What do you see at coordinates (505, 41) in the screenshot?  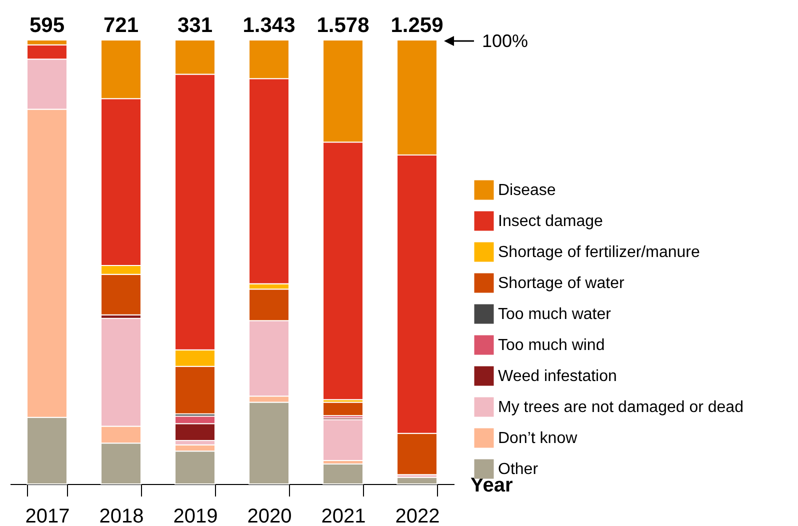 I see `text: 100%` at bounding box center [505, 41].